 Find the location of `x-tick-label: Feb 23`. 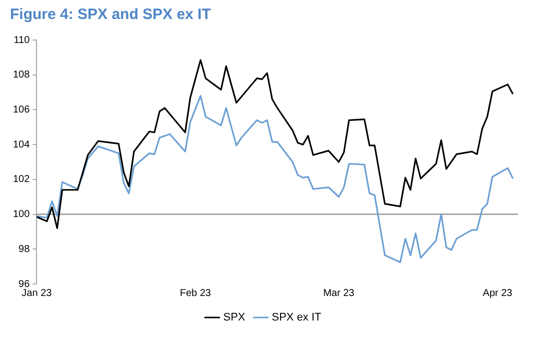

x-tick-label: Feb 23 is located at coordinates (196, 293).